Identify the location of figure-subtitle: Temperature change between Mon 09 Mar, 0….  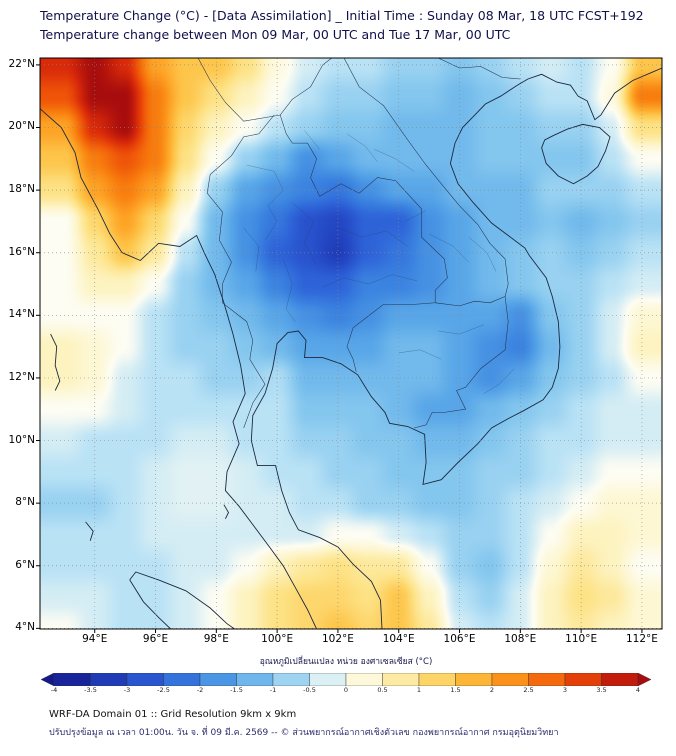
(275, 34).